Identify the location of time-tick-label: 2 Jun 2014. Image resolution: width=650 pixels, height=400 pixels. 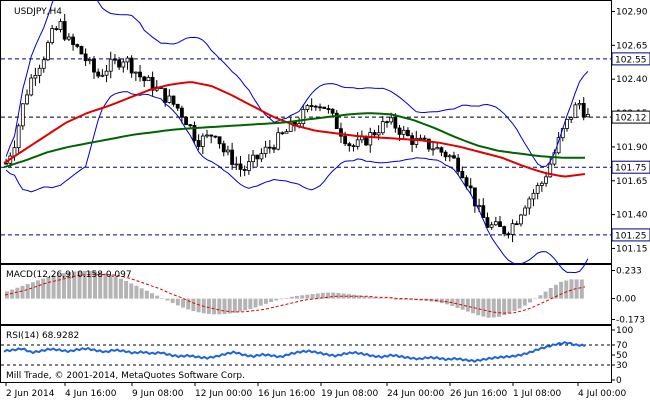
(30, 394).